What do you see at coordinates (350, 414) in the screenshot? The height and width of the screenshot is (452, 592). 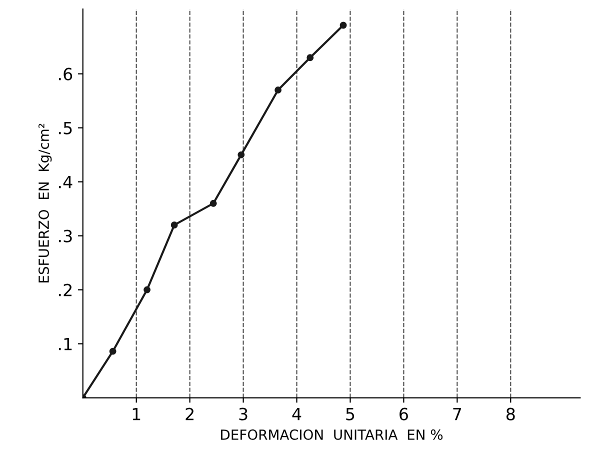 I see `x-tick-label: 5` at bounding box center [350, 414].